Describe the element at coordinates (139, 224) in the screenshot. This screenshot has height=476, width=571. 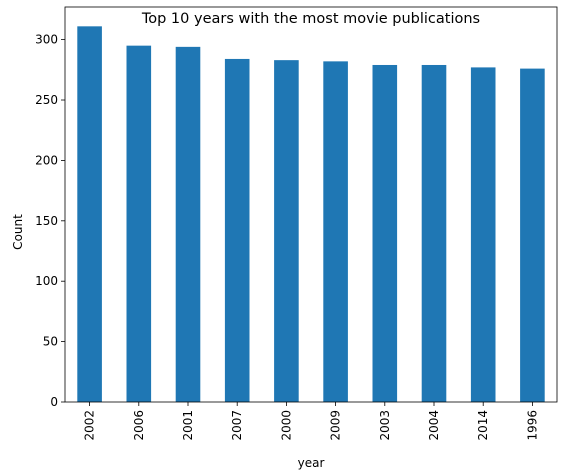
I see `bar-2006` at that location.